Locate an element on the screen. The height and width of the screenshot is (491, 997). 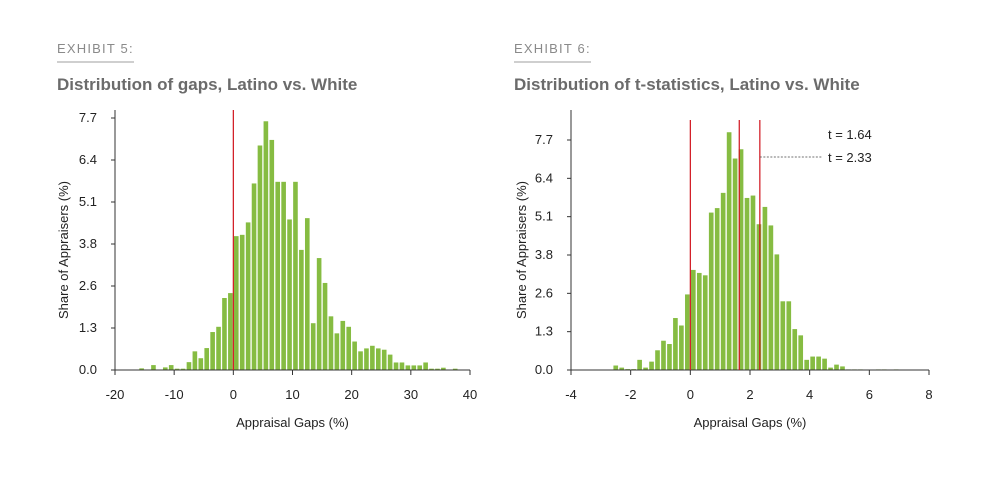
x-tick-label: -20 is located at coordinates (115, 394).